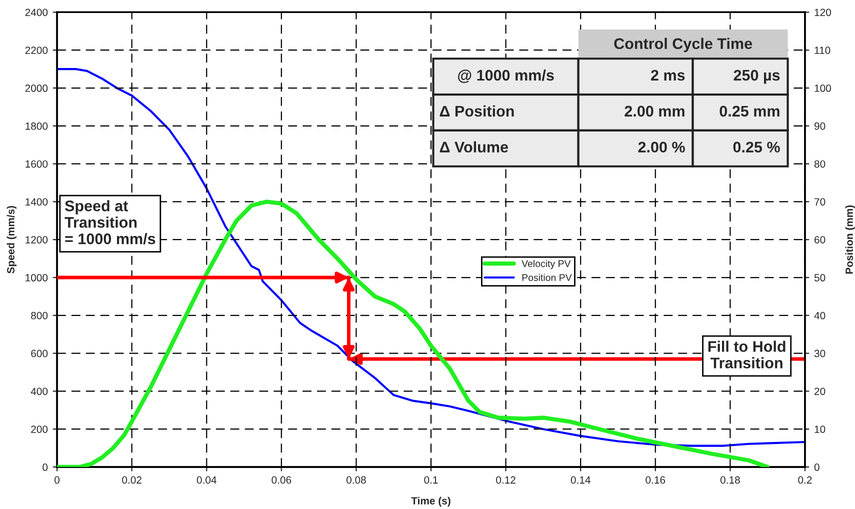  Describe the element at coordinates (39, 392) in the screenshot. I see `y-tick-label: 400` at that location.